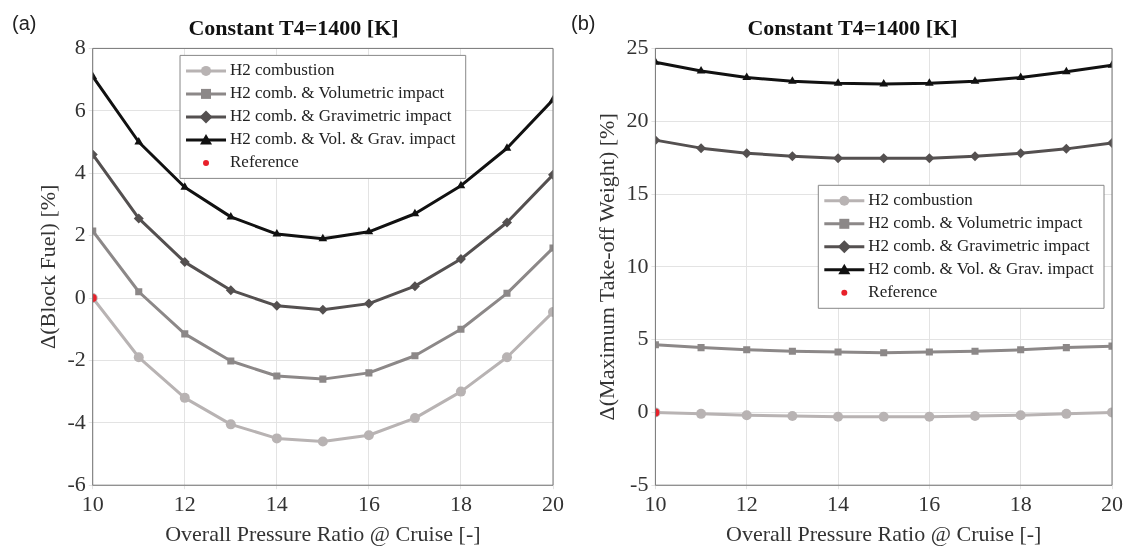  I want to click on y-tick-label: 25, so click(637, 47).